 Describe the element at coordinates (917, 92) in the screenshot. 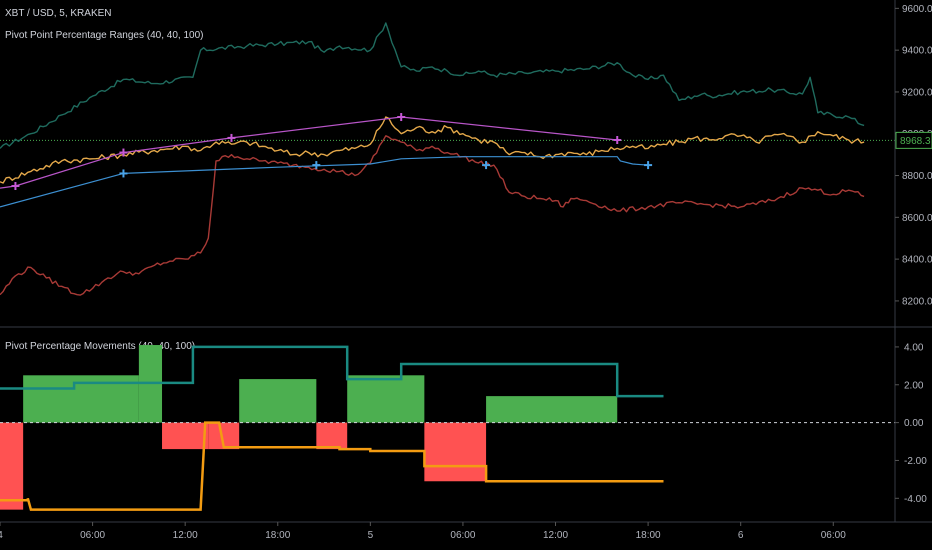

I see `price-tick-label: 9200.0` at that location.